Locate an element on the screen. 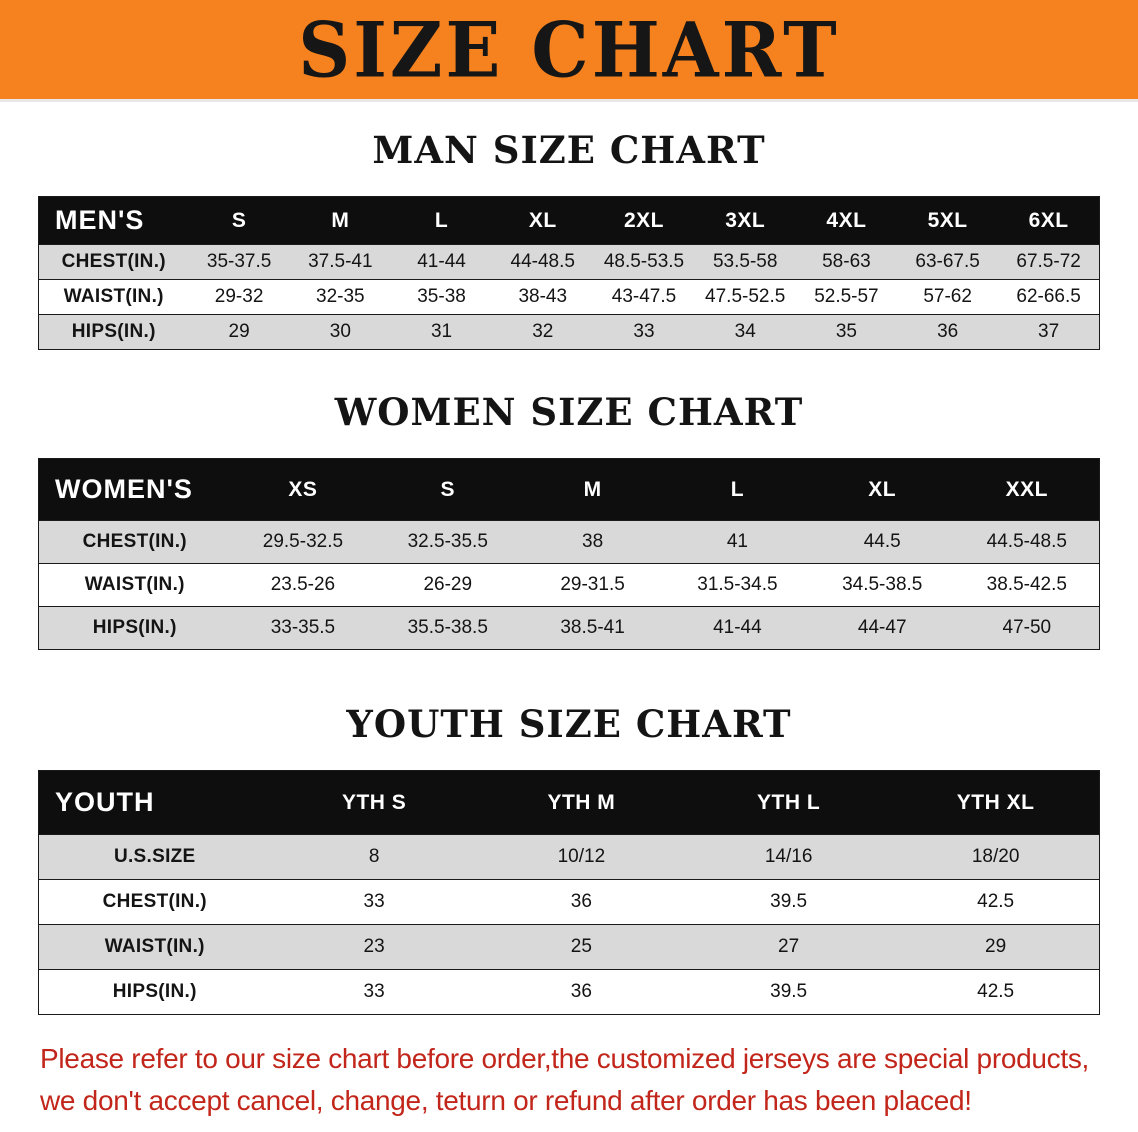  table-cell: 62-66.5 is located at coordinates (1048, 296).